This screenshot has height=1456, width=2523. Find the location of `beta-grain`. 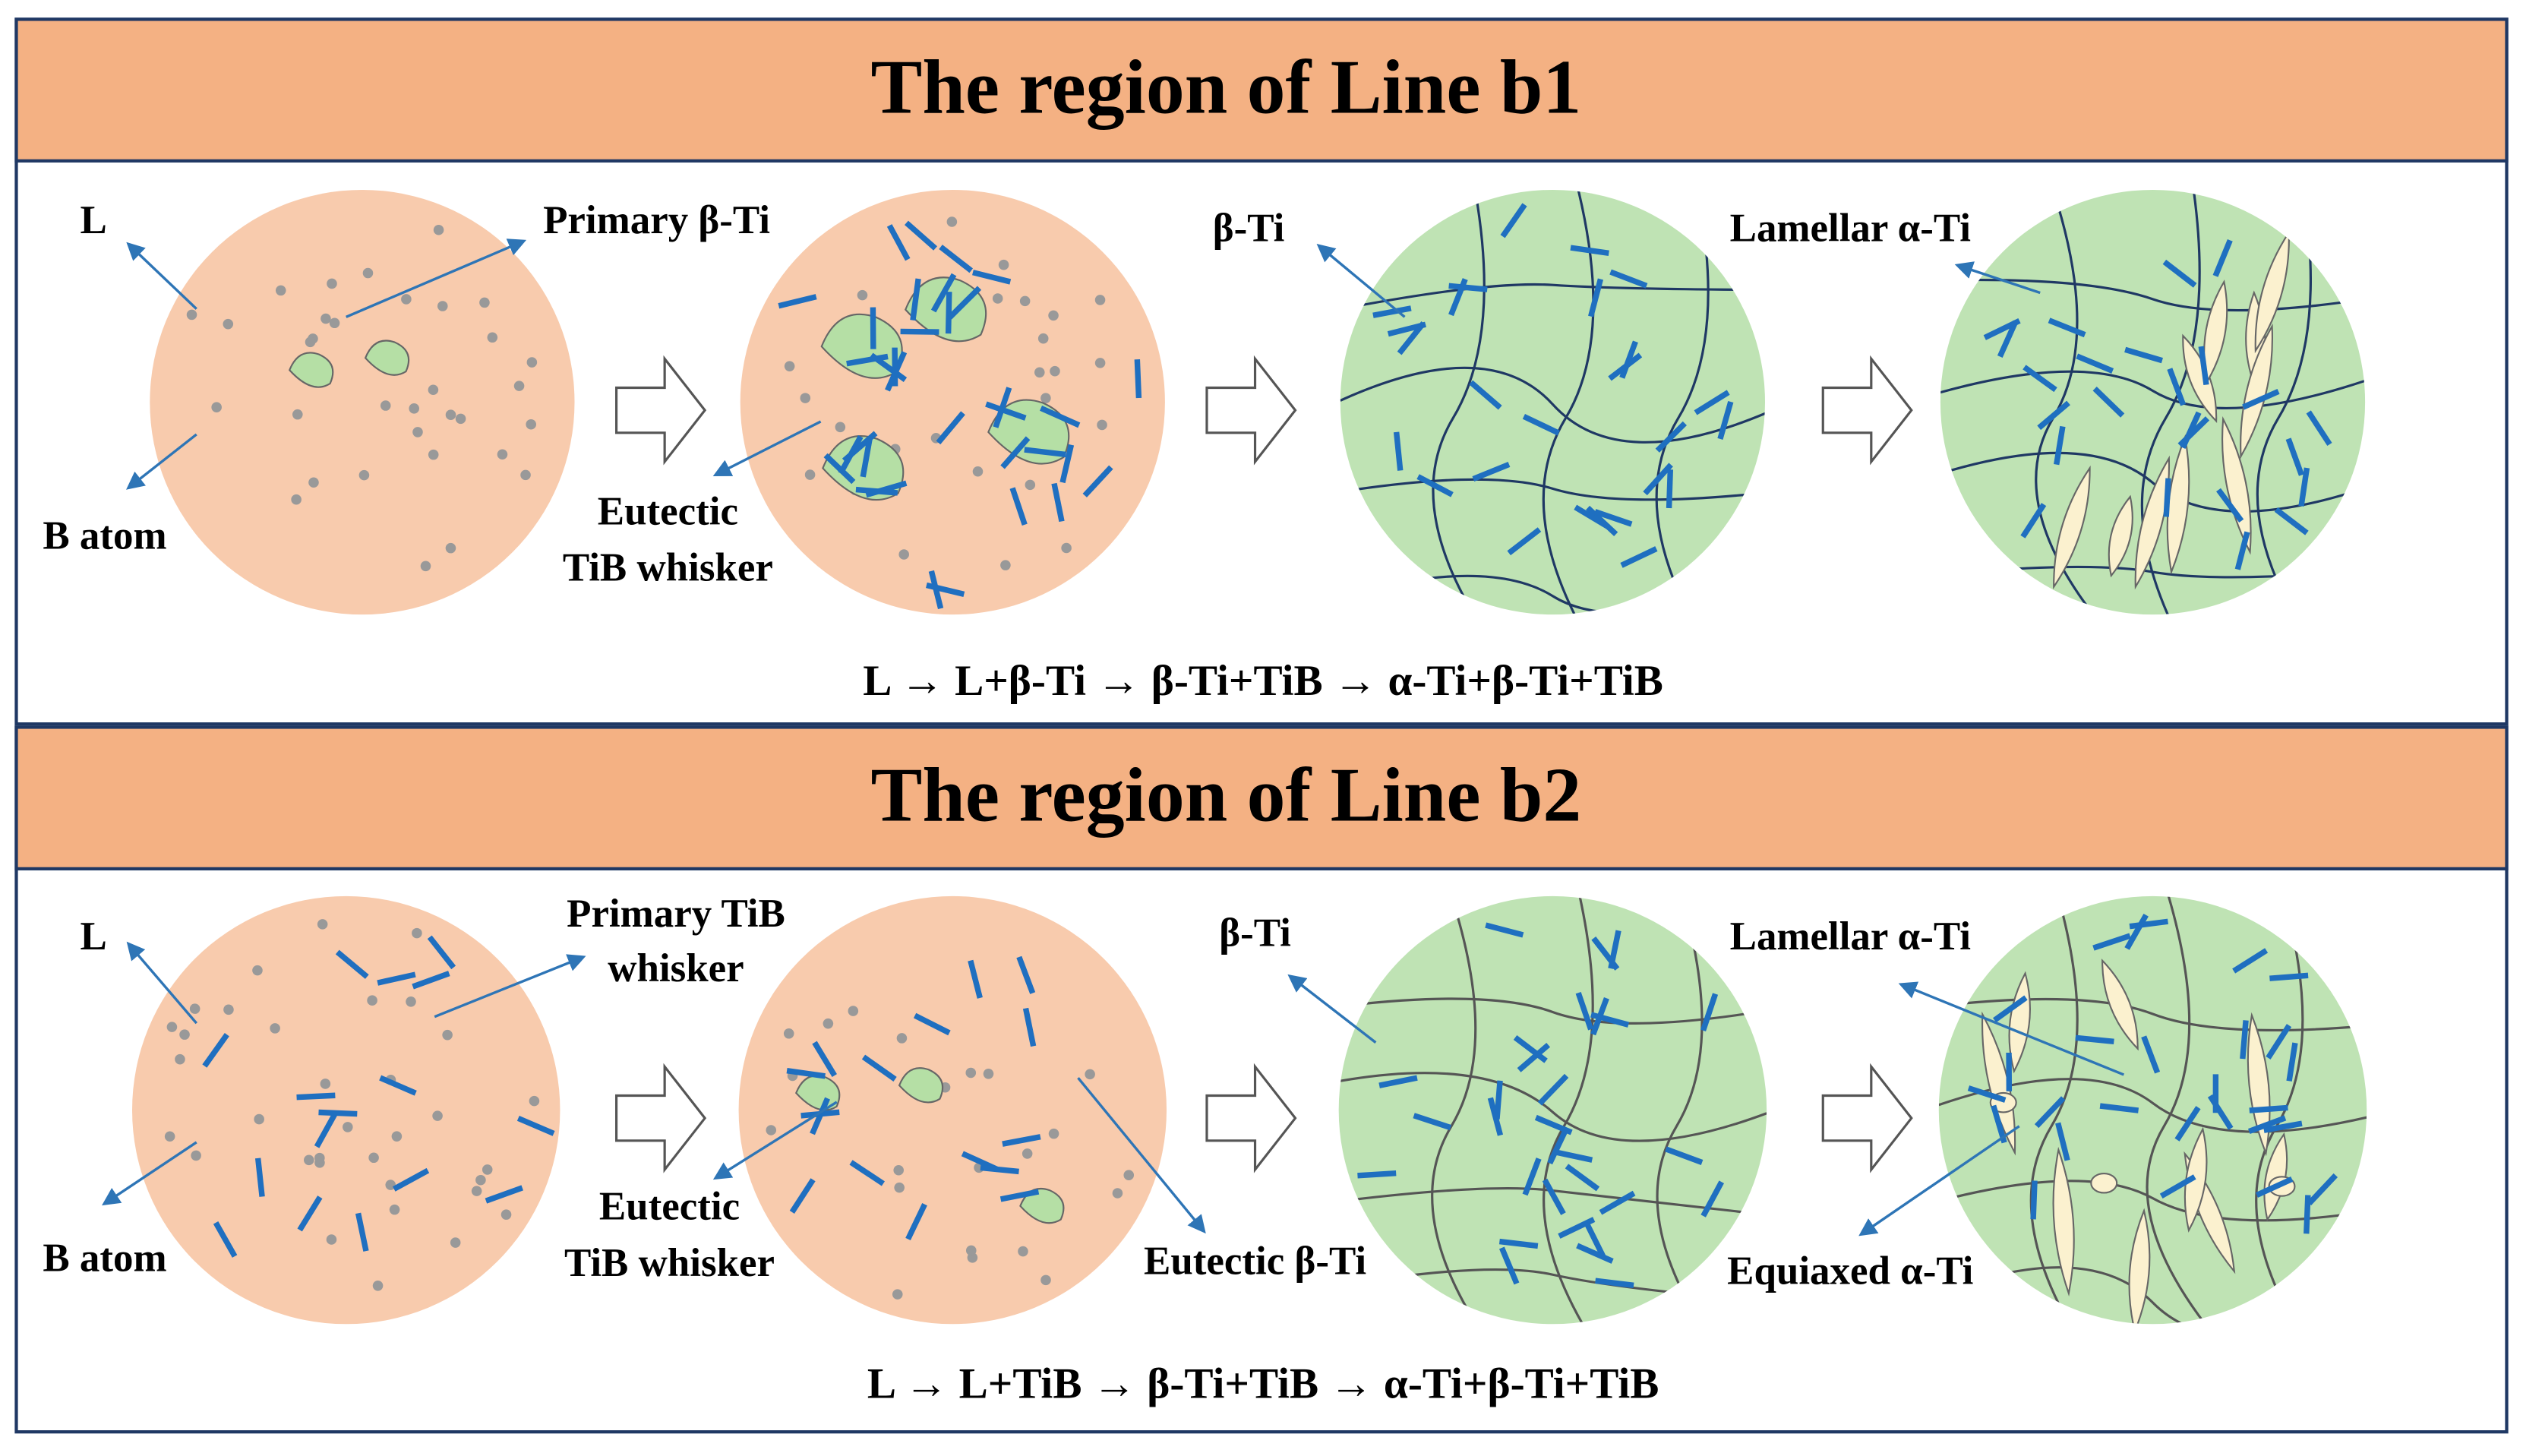

beta-grain is located at coordinates (387, 358).